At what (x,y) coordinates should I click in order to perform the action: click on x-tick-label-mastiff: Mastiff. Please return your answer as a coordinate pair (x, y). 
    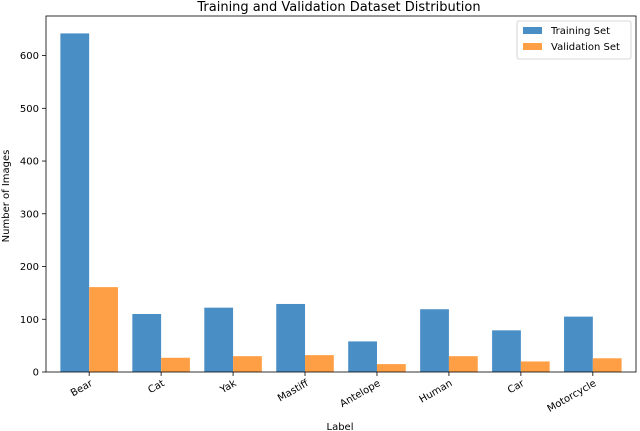
    Looking at the image, I should click on (294, 391).